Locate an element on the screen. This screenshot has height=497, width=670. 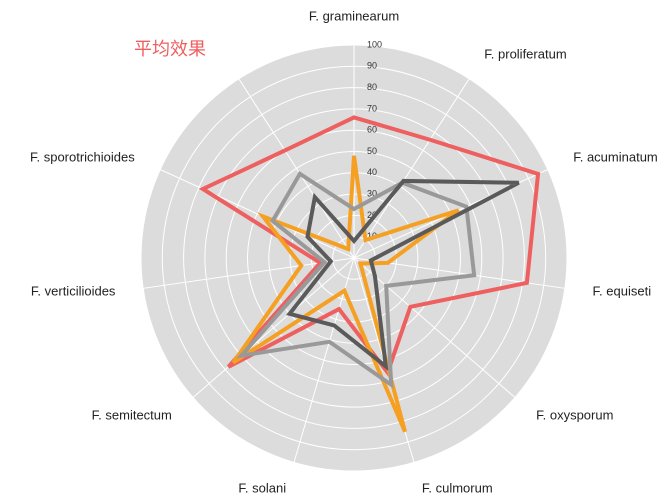
r-tick-label: 70 is located at coordinates (372, 108).